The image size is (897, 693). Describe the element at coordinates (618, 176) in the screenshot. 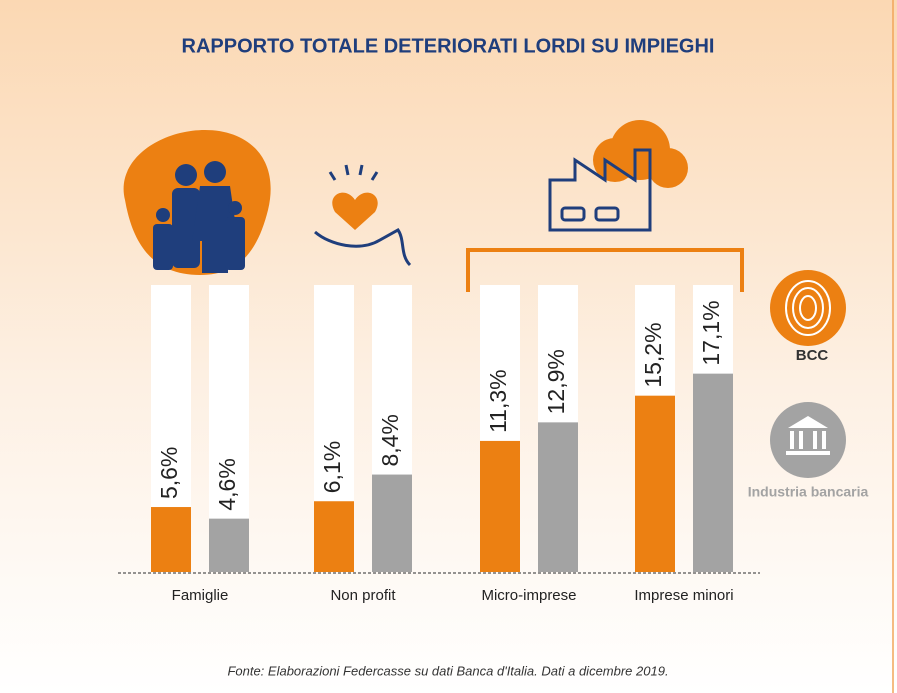

I see `factory-icon` at that location.